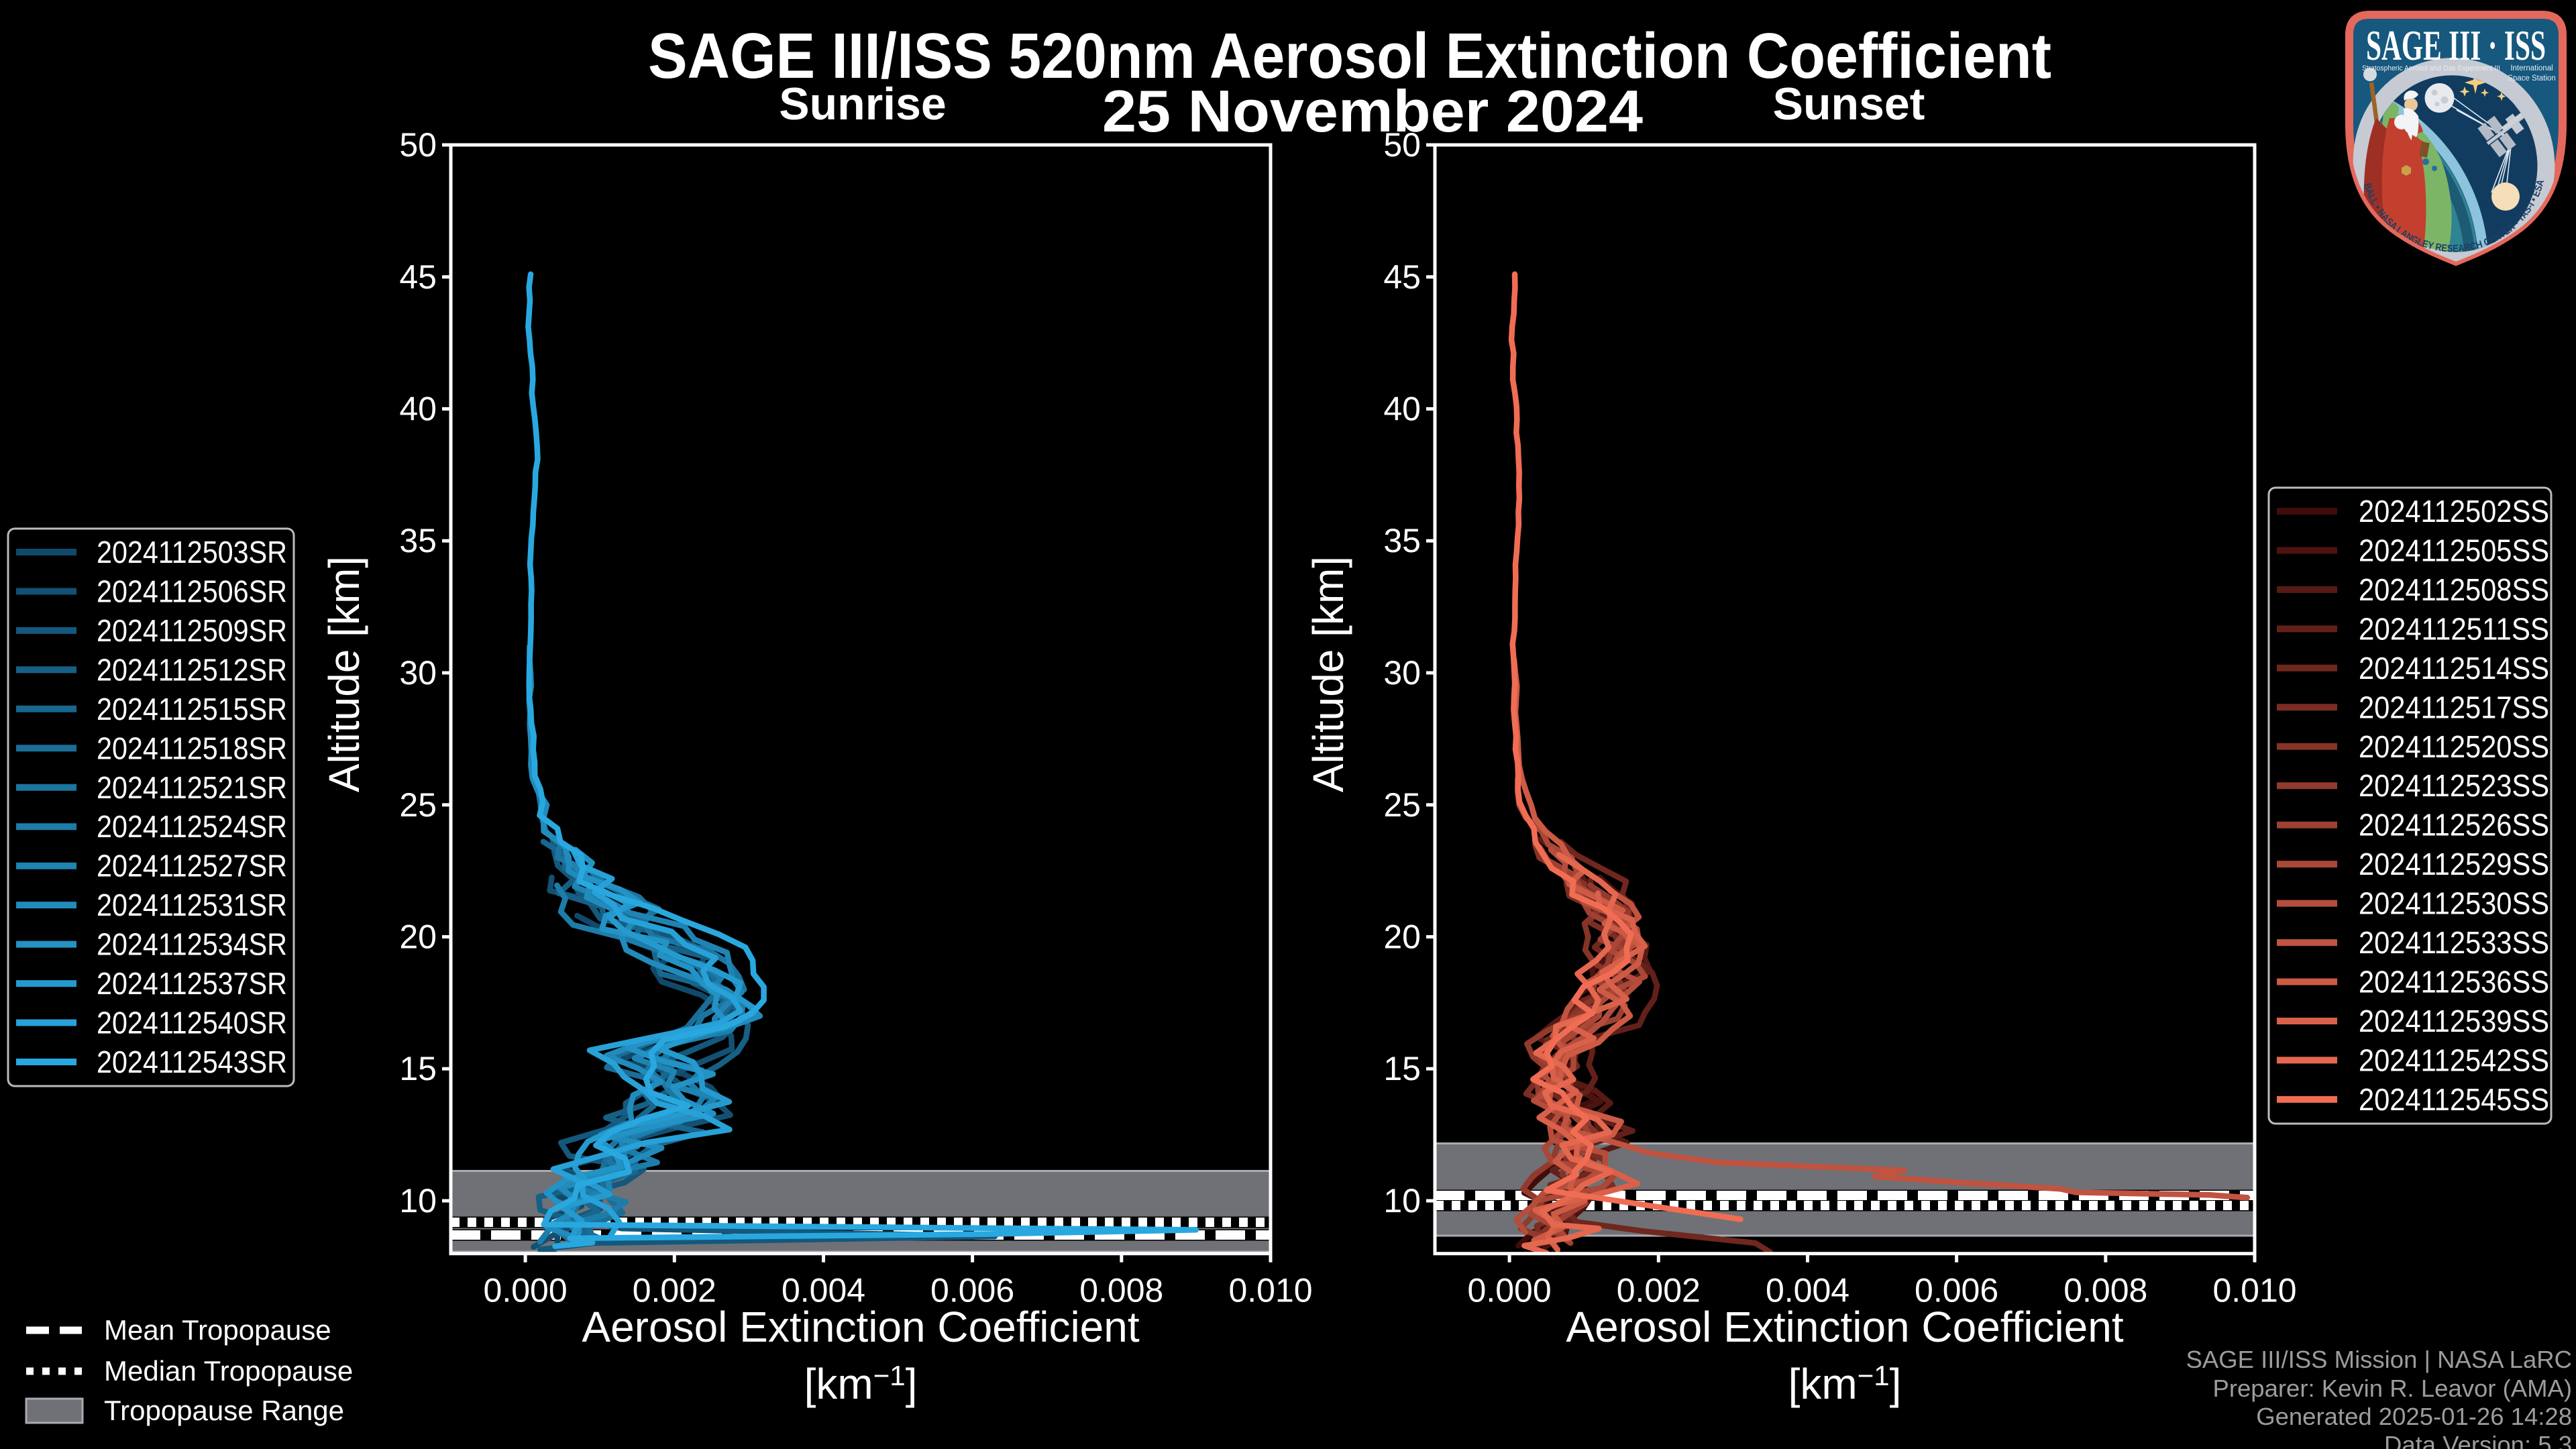  Describe the element at coordinates (192, 669) in the screenshot. I see `svg-text: 2024112512SR` at that location.